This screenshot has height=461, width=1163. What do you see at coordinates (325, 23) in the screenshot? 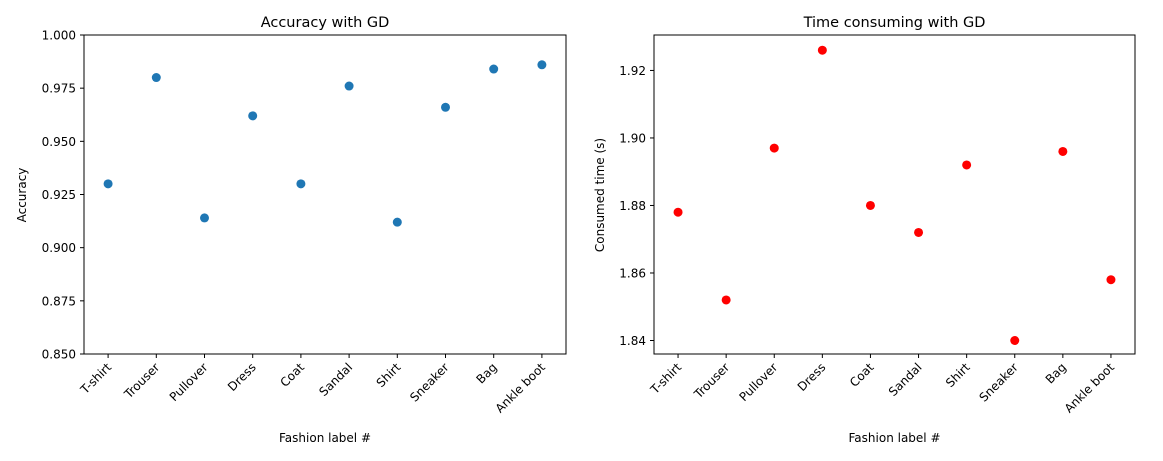
I see `chart-title: Accuracy with GD` at bounding box center [325, 23].